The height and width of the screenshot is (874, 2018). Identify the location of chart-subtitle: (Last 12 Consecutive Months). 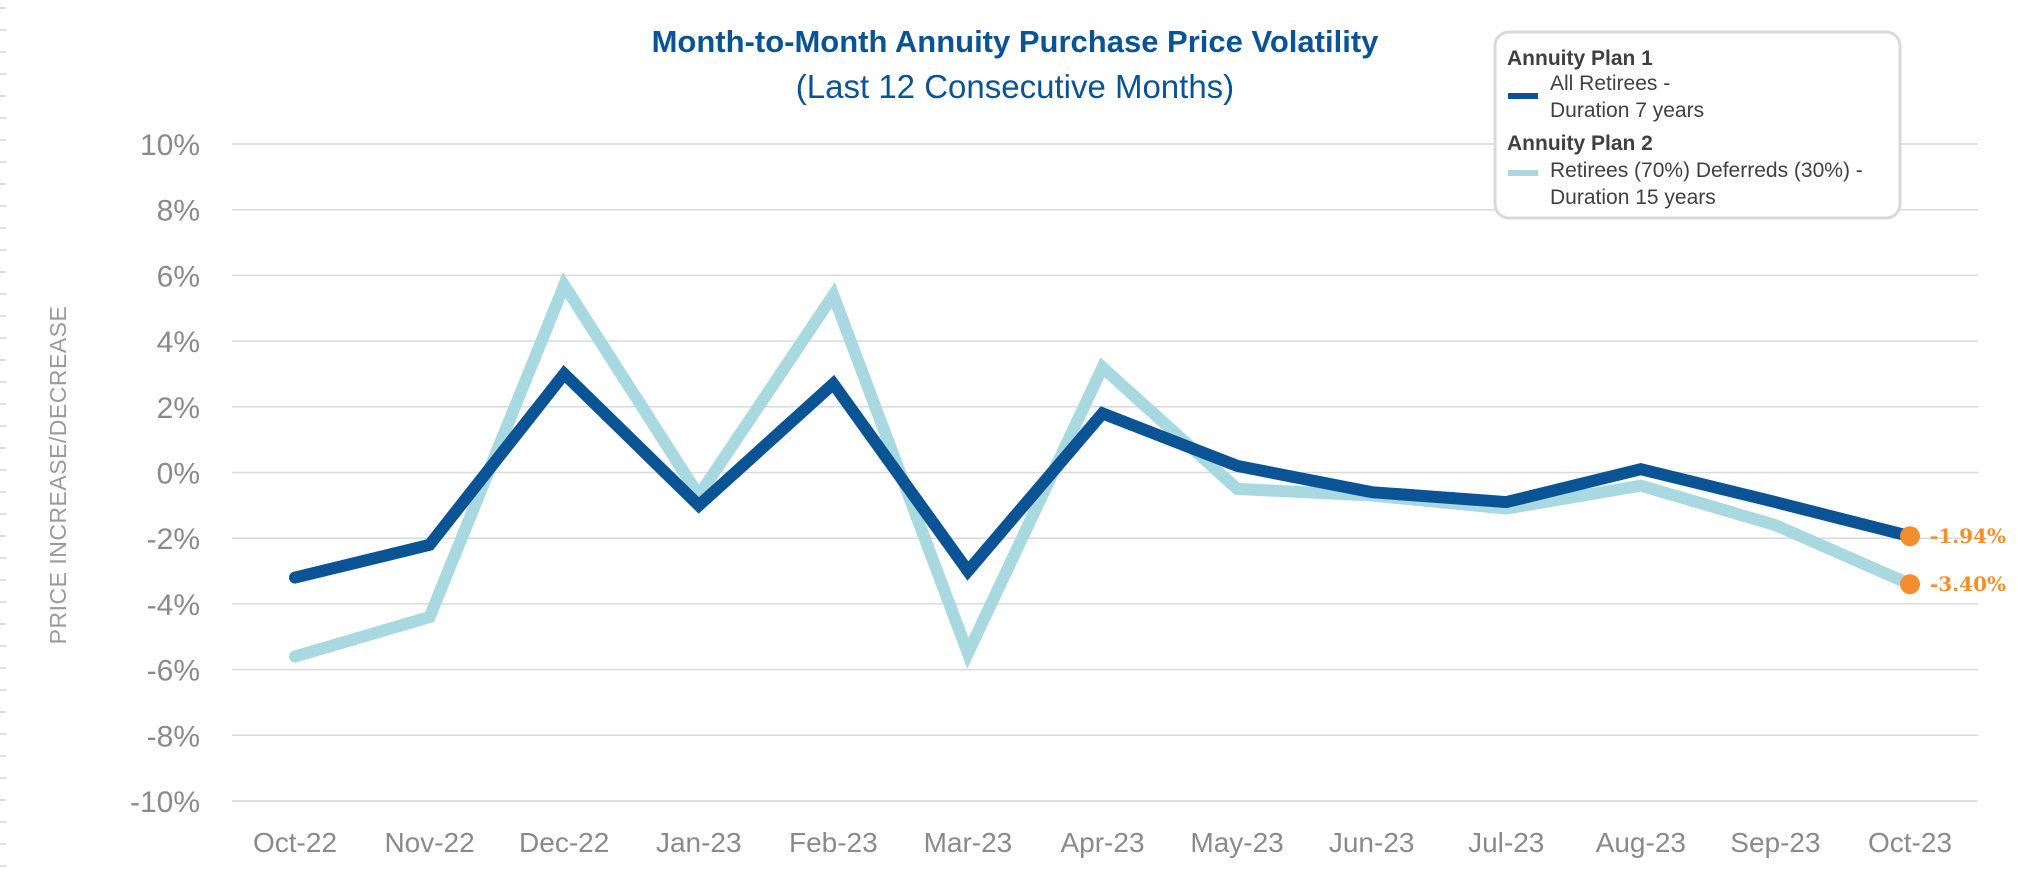
(1015, 86).